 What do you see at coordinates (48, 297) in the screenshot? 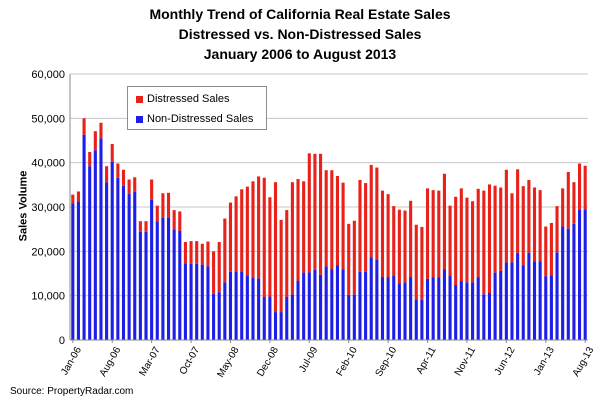
I see `y-tick-label: 10,000` at bounding box center [48, 297].